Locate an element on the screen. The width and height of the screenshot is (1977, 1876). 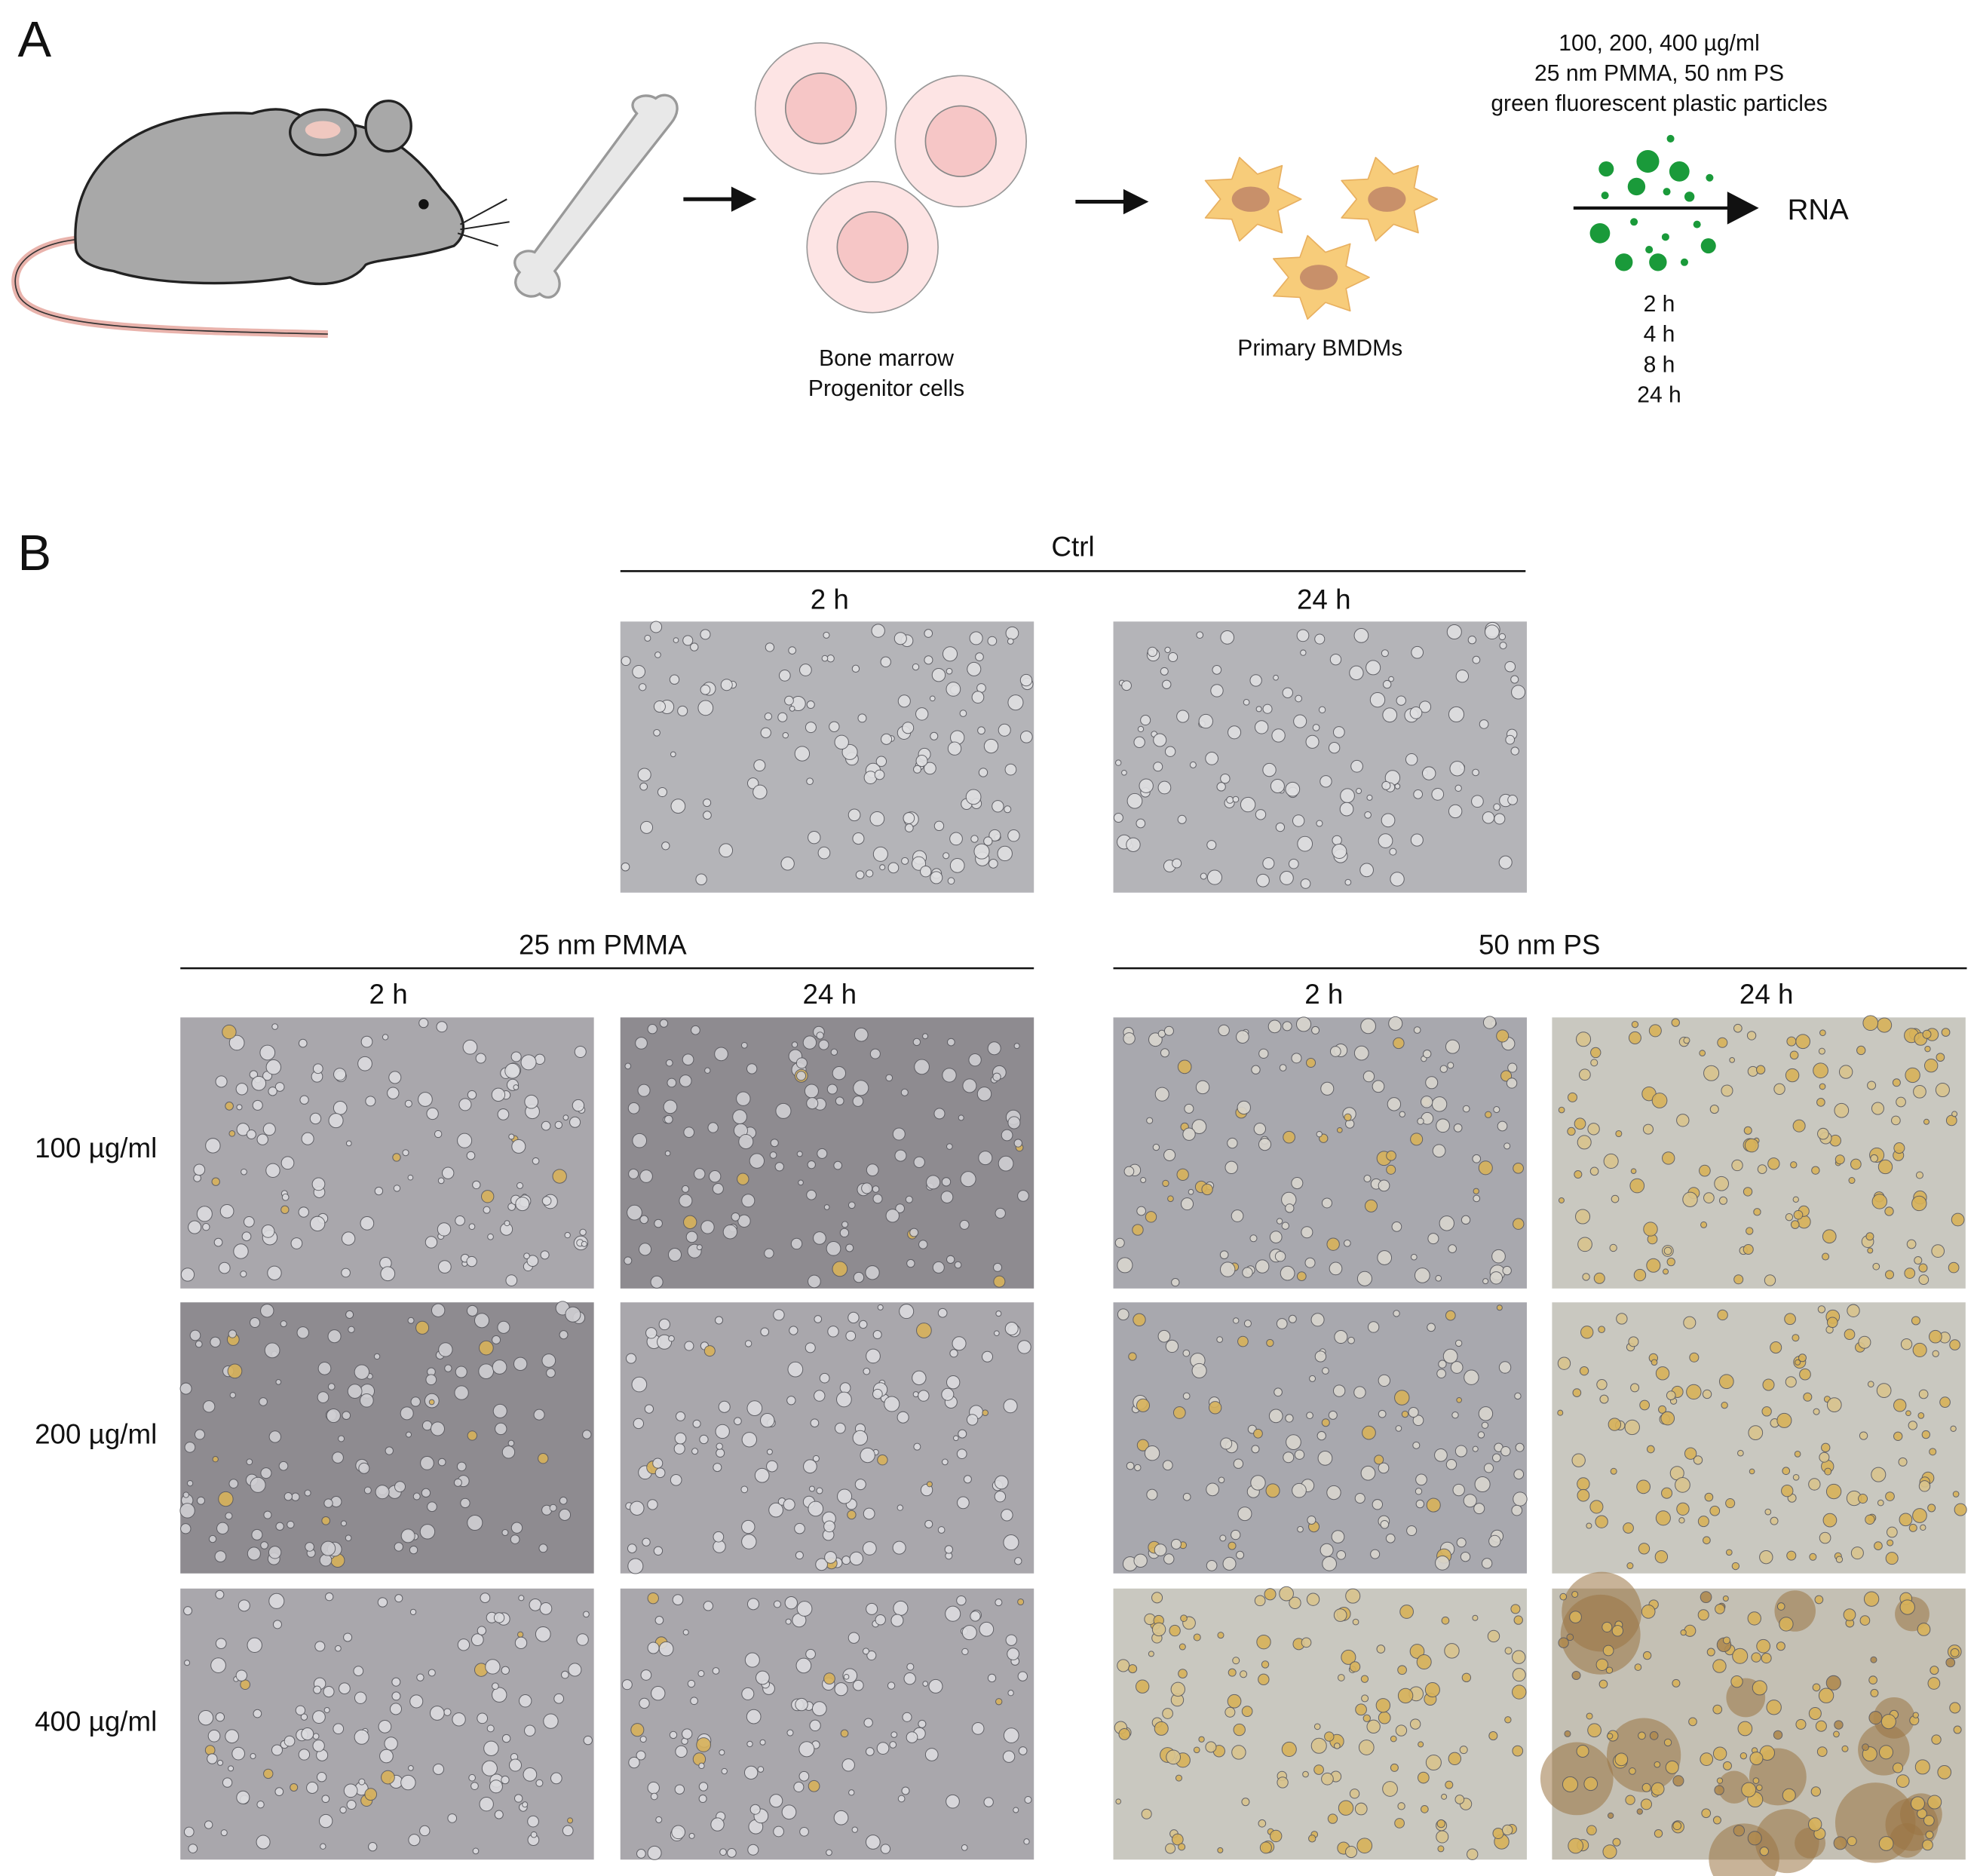
nucleus is located at coordinates (1387, 199).